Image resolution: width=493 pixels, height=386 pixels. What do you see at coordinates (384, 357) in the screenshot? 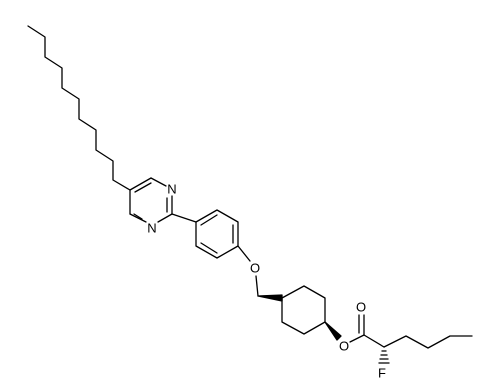
I see `hashed-bond` at bounding box center [384, 357].